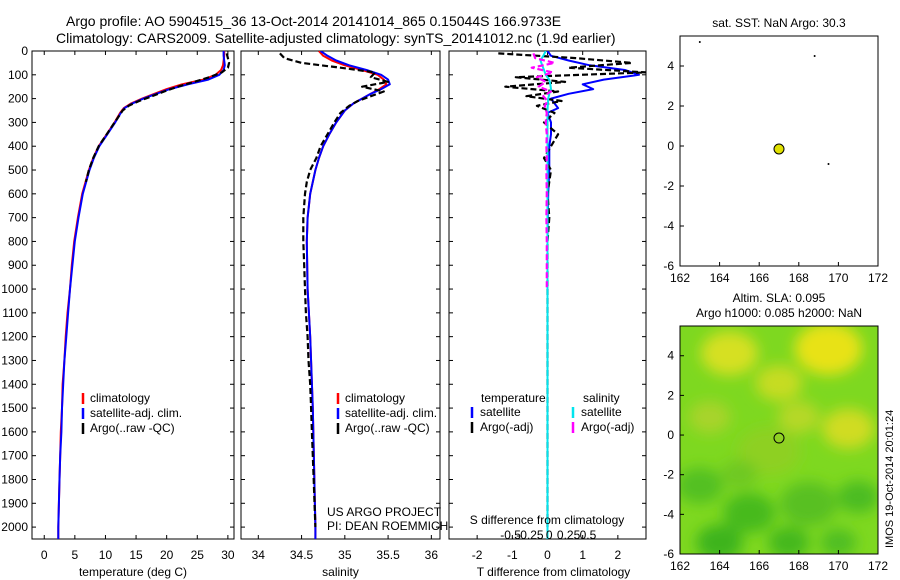 The height and width of the screenshot is (580, 900). Describe the element at coordinates (15, 313) in the screenshot. I see `depth-tick-label: 1100` at that location.